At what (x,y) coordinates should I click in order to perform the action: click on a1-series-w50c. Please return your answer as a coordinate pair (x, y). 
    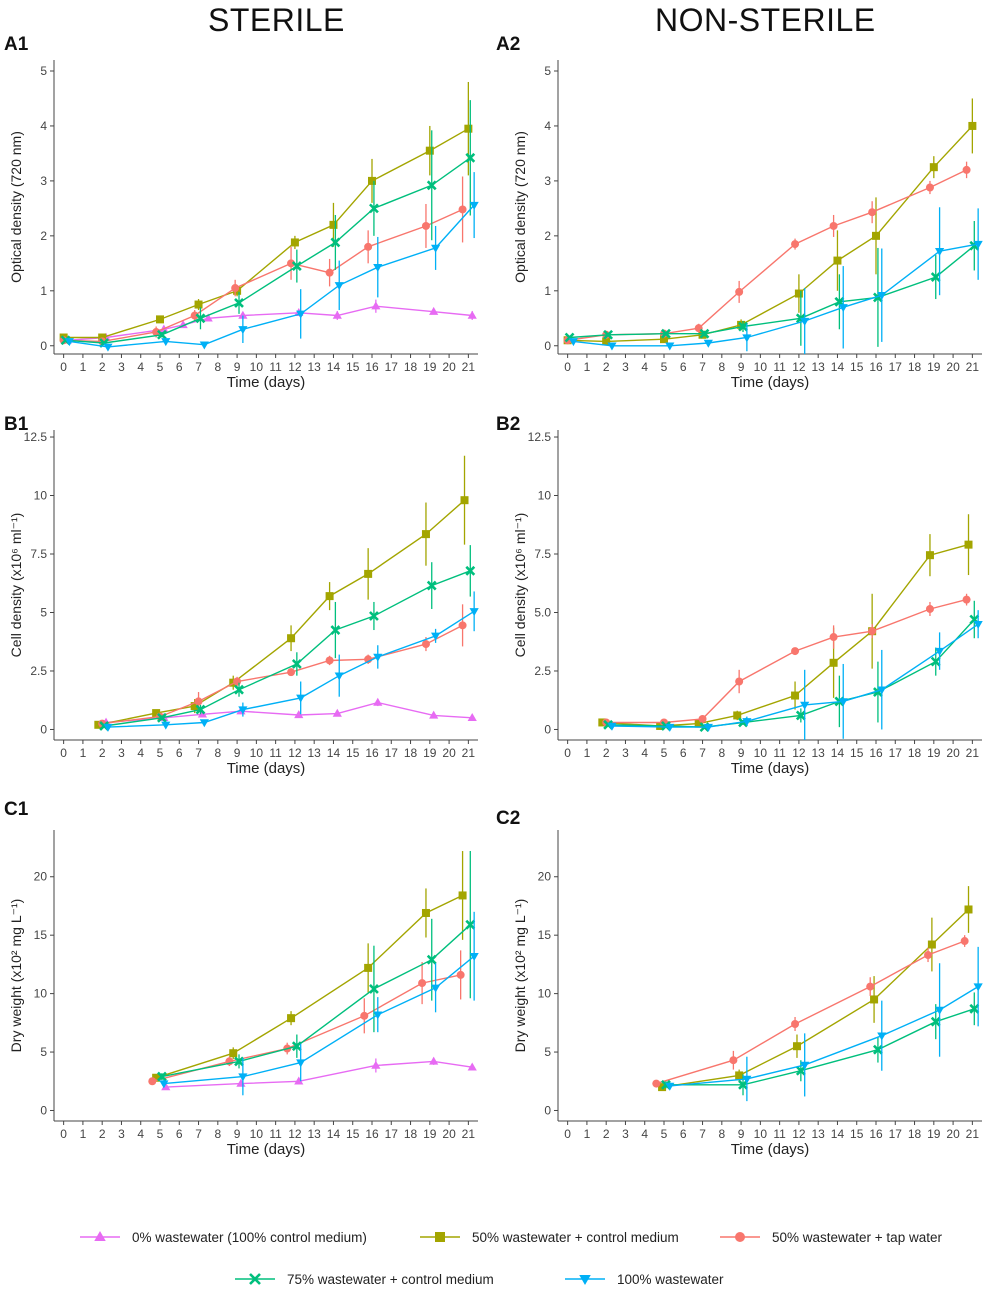
    Looking at the image, I should click on (266, 211).